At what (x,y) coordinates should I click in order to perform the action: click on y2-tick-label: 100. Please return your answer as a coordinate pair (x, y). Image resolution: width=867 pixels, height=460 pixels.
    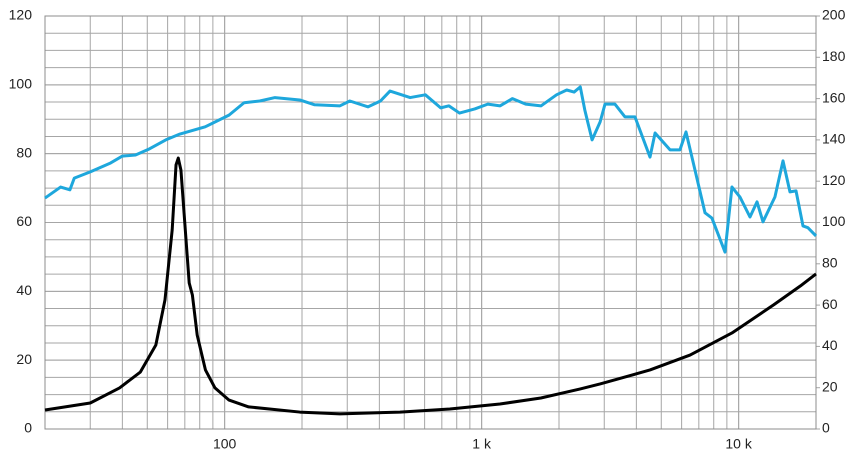
    Looking at the image, I should click on (834, 221).